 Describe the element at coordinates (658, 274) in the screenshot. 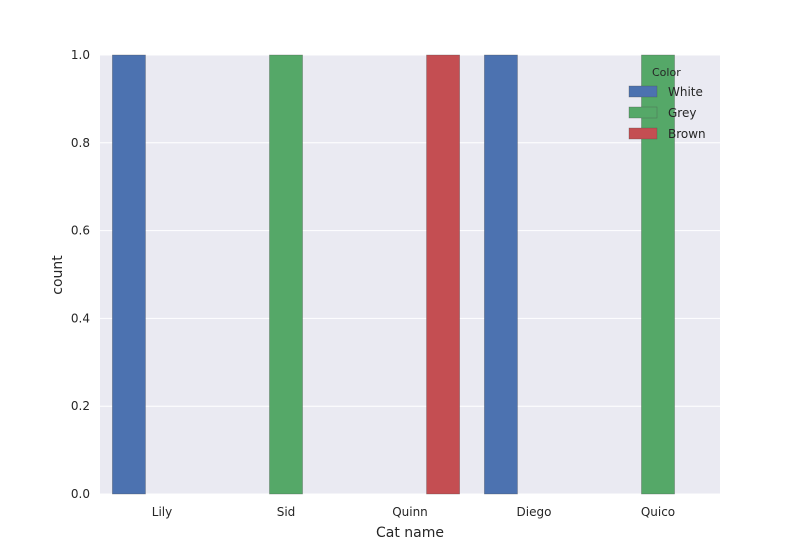

I see `bar-grey-quico` at that location.